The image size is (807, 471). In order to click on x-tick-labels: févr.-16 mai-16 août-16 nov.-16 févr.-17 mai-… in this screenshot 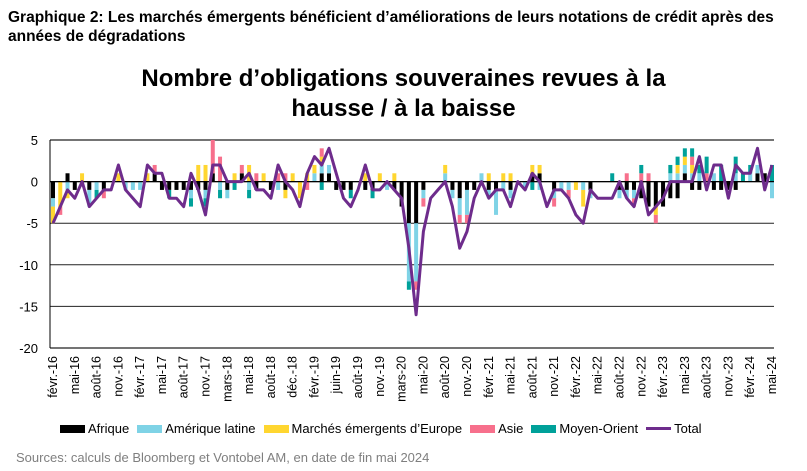, I will do `click(412, 379)`.